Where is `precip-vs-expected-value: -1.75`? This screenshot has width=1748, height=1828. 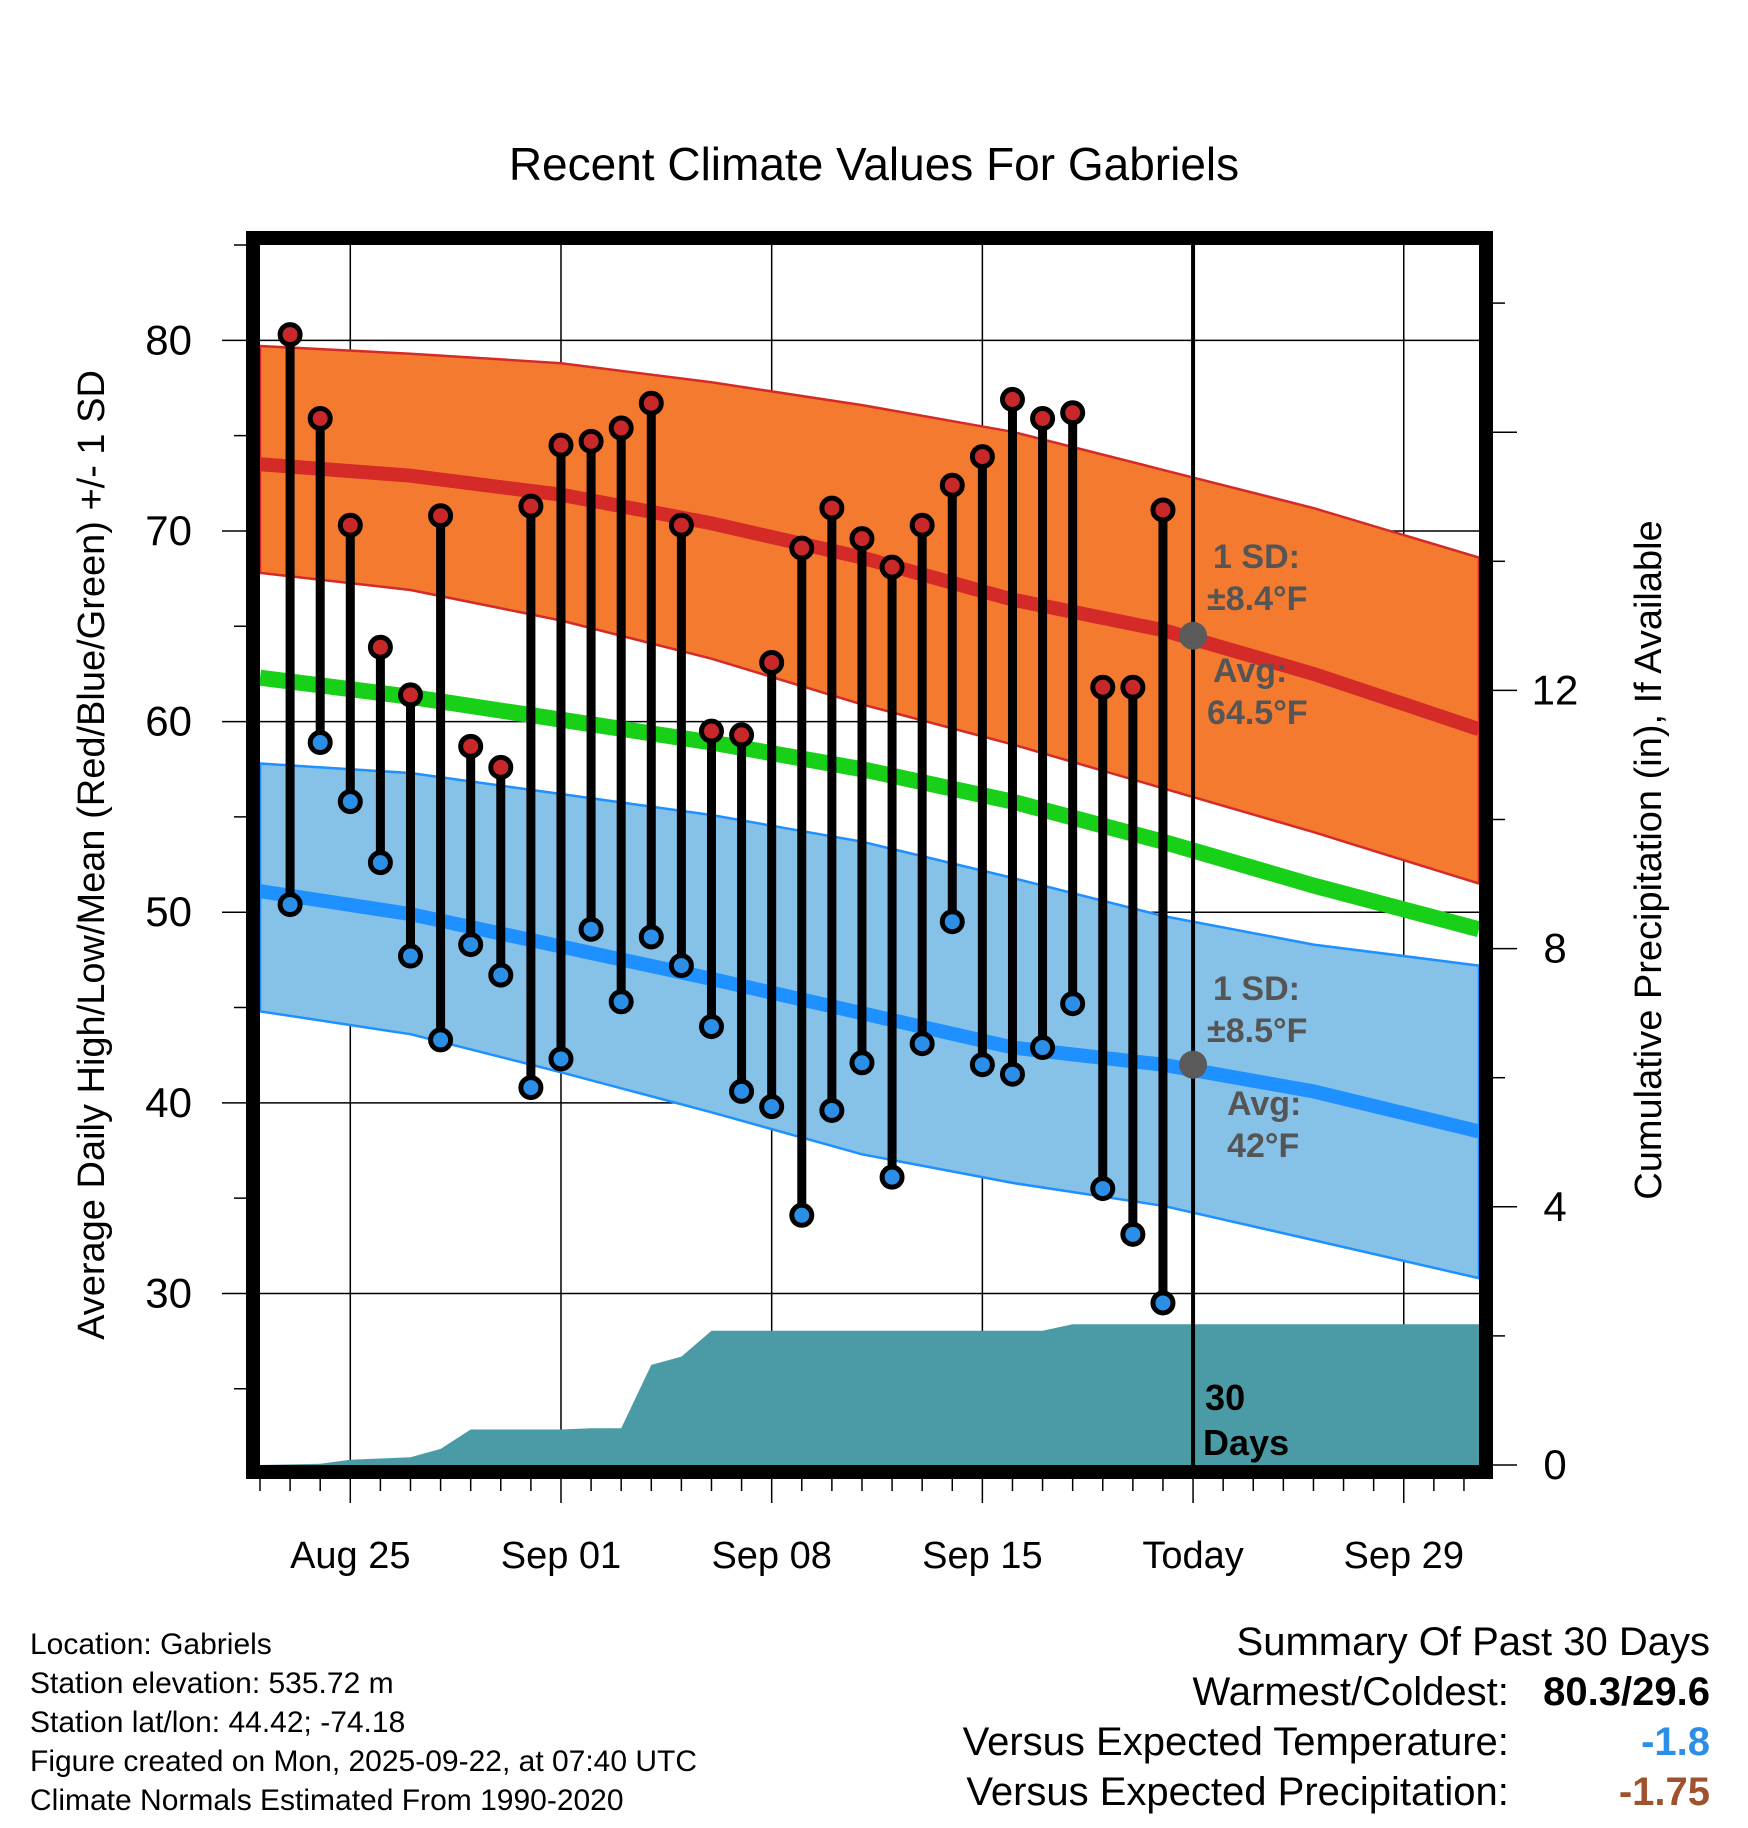 precip-vs-expected-value: -1.75 is located at coordinates (1664, 1792).